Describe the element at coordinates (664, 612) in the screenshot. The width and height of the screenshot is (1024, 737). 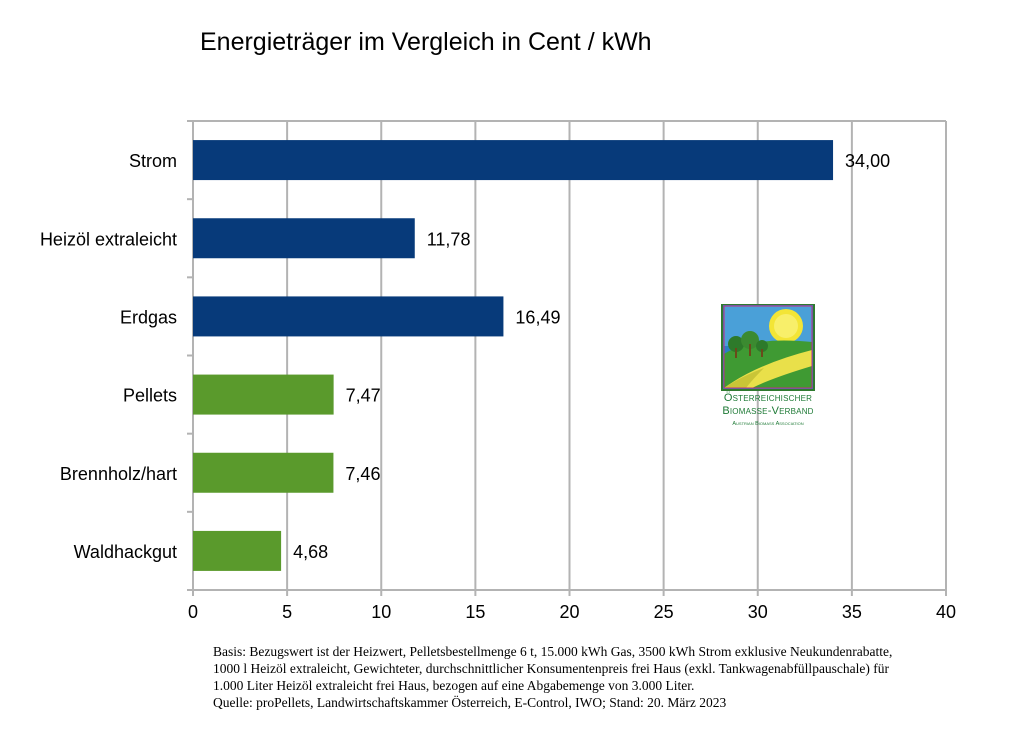
I see `x-tick-label-25: 25` at that location.